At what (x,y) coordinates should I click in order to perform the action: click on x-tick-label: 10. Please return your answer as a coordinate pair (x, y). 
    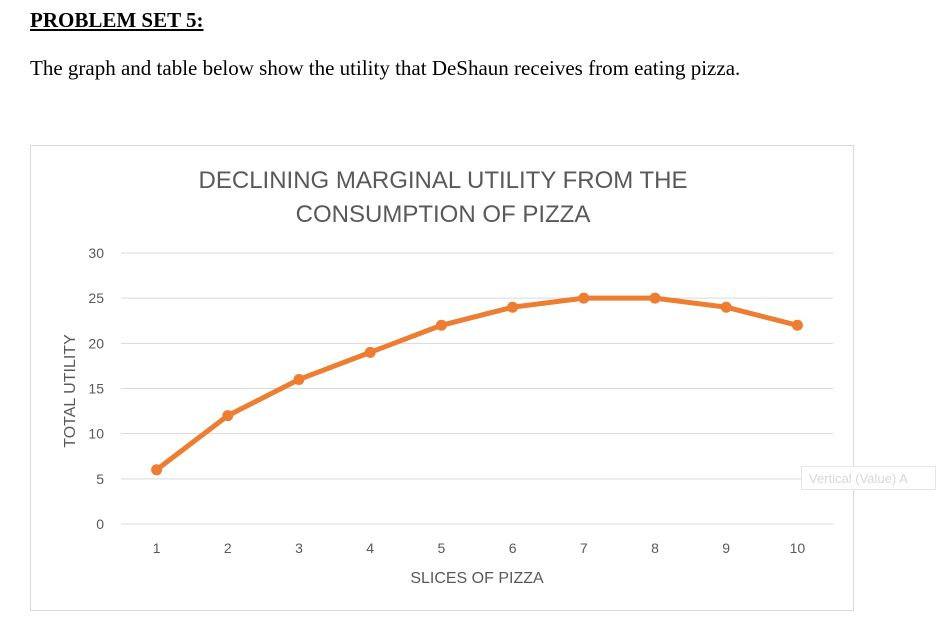
    Looking at the image, I should click on (798, 548).